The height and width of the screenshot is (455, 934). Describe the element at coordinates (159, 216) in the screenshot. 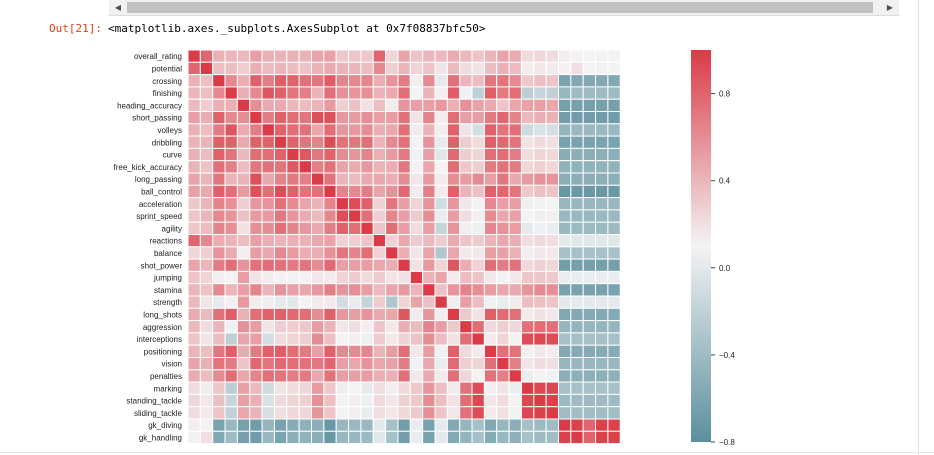

I see `row-label: sprint_speed` at that location.